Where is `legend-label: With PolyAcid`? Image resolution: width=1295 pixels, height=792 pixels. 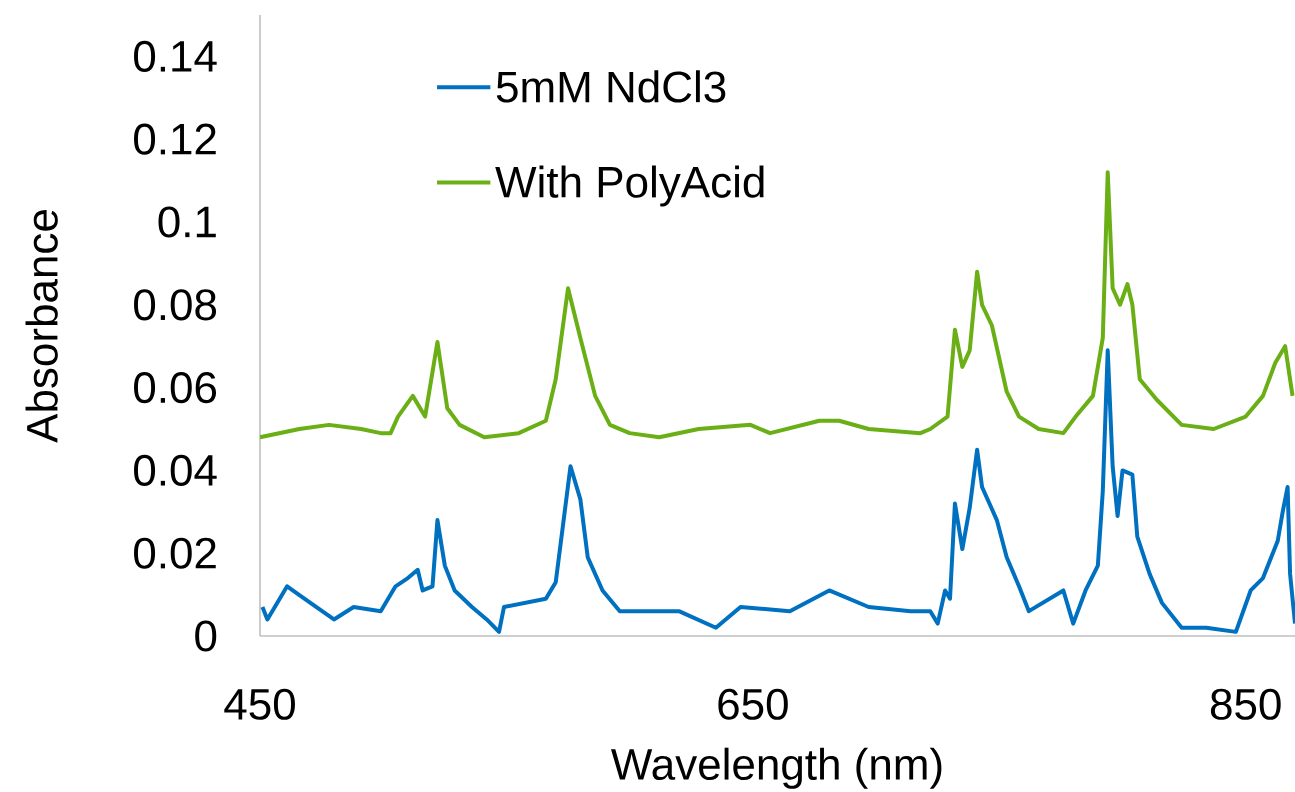 legend-label: With PolyAcid is located at coordinates (629, 186).